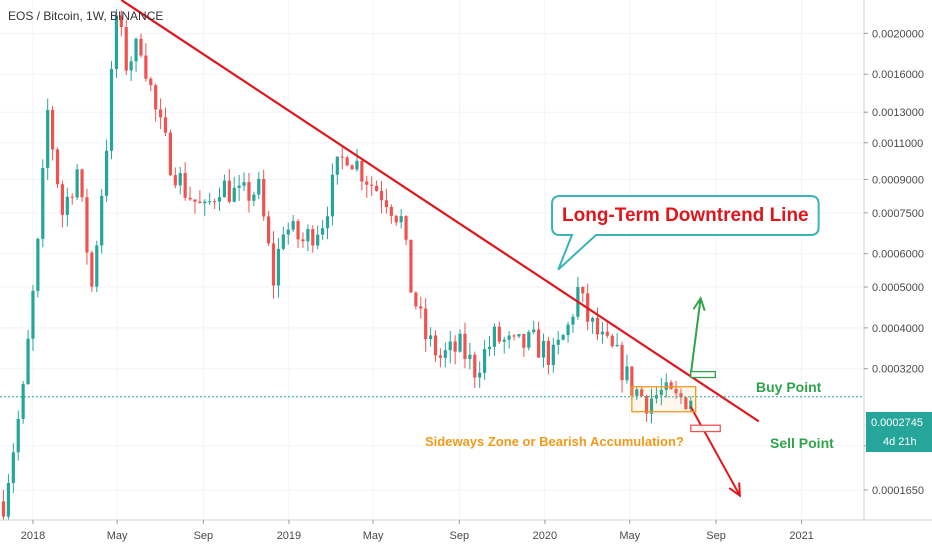 This screenshot has width=932, height=550. Describe the element at coordinates (697, 335) in the screenshot. I see `buy-arrow` at that location.